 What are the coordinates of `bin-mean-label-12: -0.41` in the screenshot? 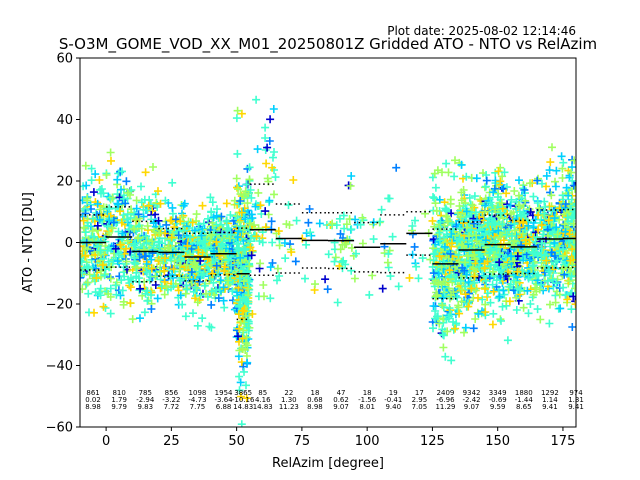 It's located at (393, 400).